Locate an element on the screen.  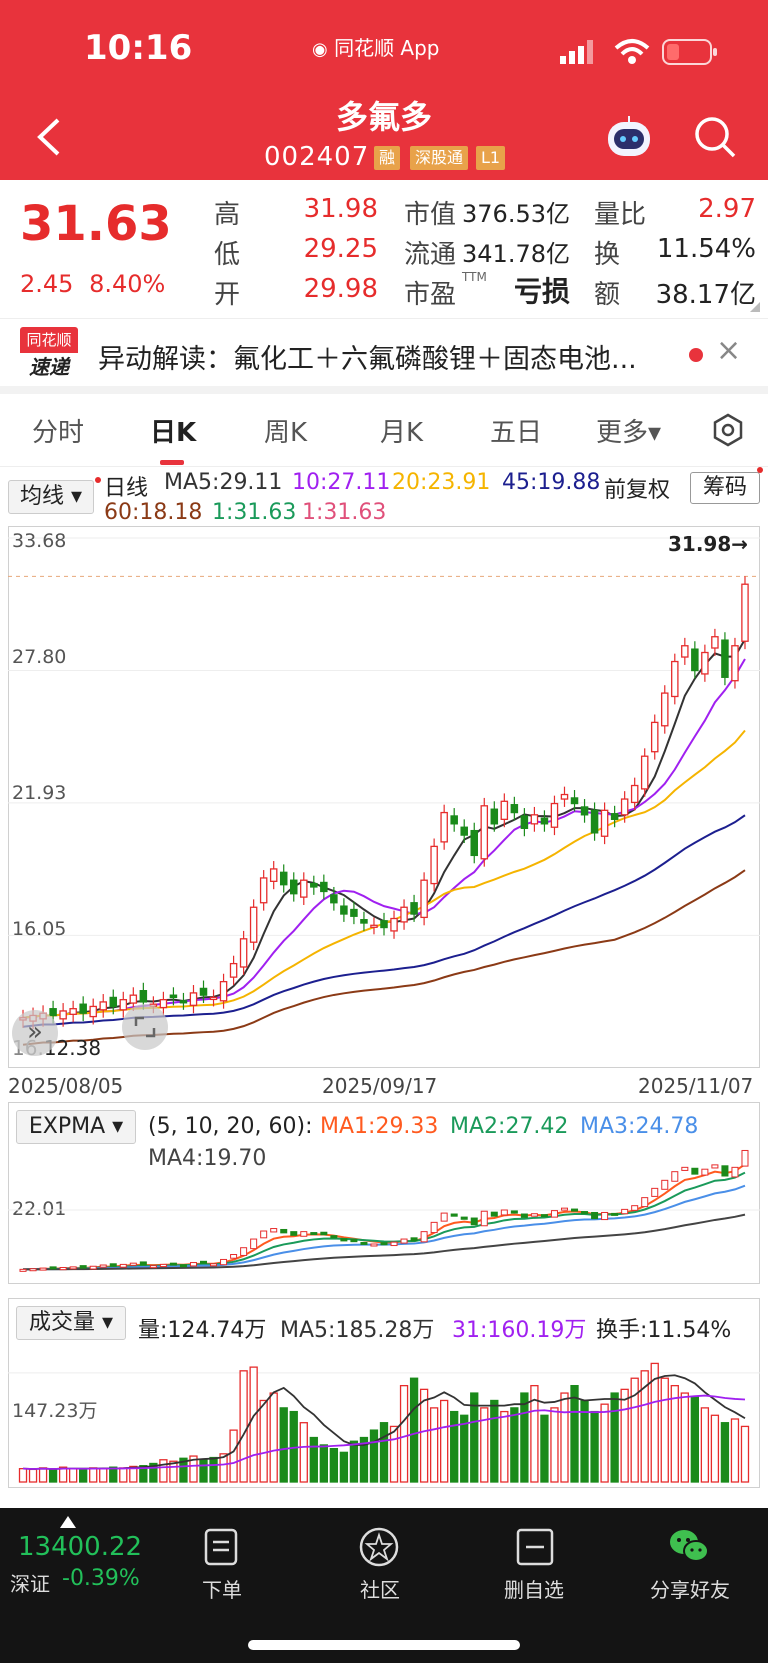
order-icon is located at coordinates (221, 1547).